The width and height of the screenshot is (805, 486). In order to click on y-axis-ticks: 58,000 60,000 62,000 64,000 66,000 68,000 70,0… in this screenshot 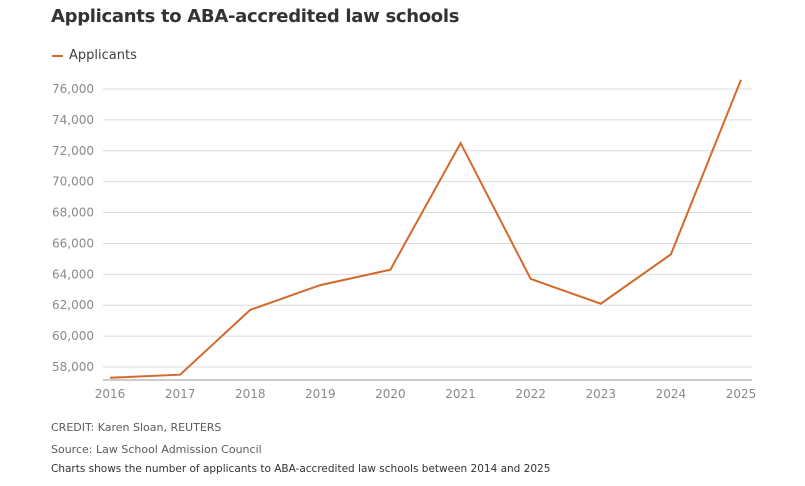, I will do `click(73, 228)`.